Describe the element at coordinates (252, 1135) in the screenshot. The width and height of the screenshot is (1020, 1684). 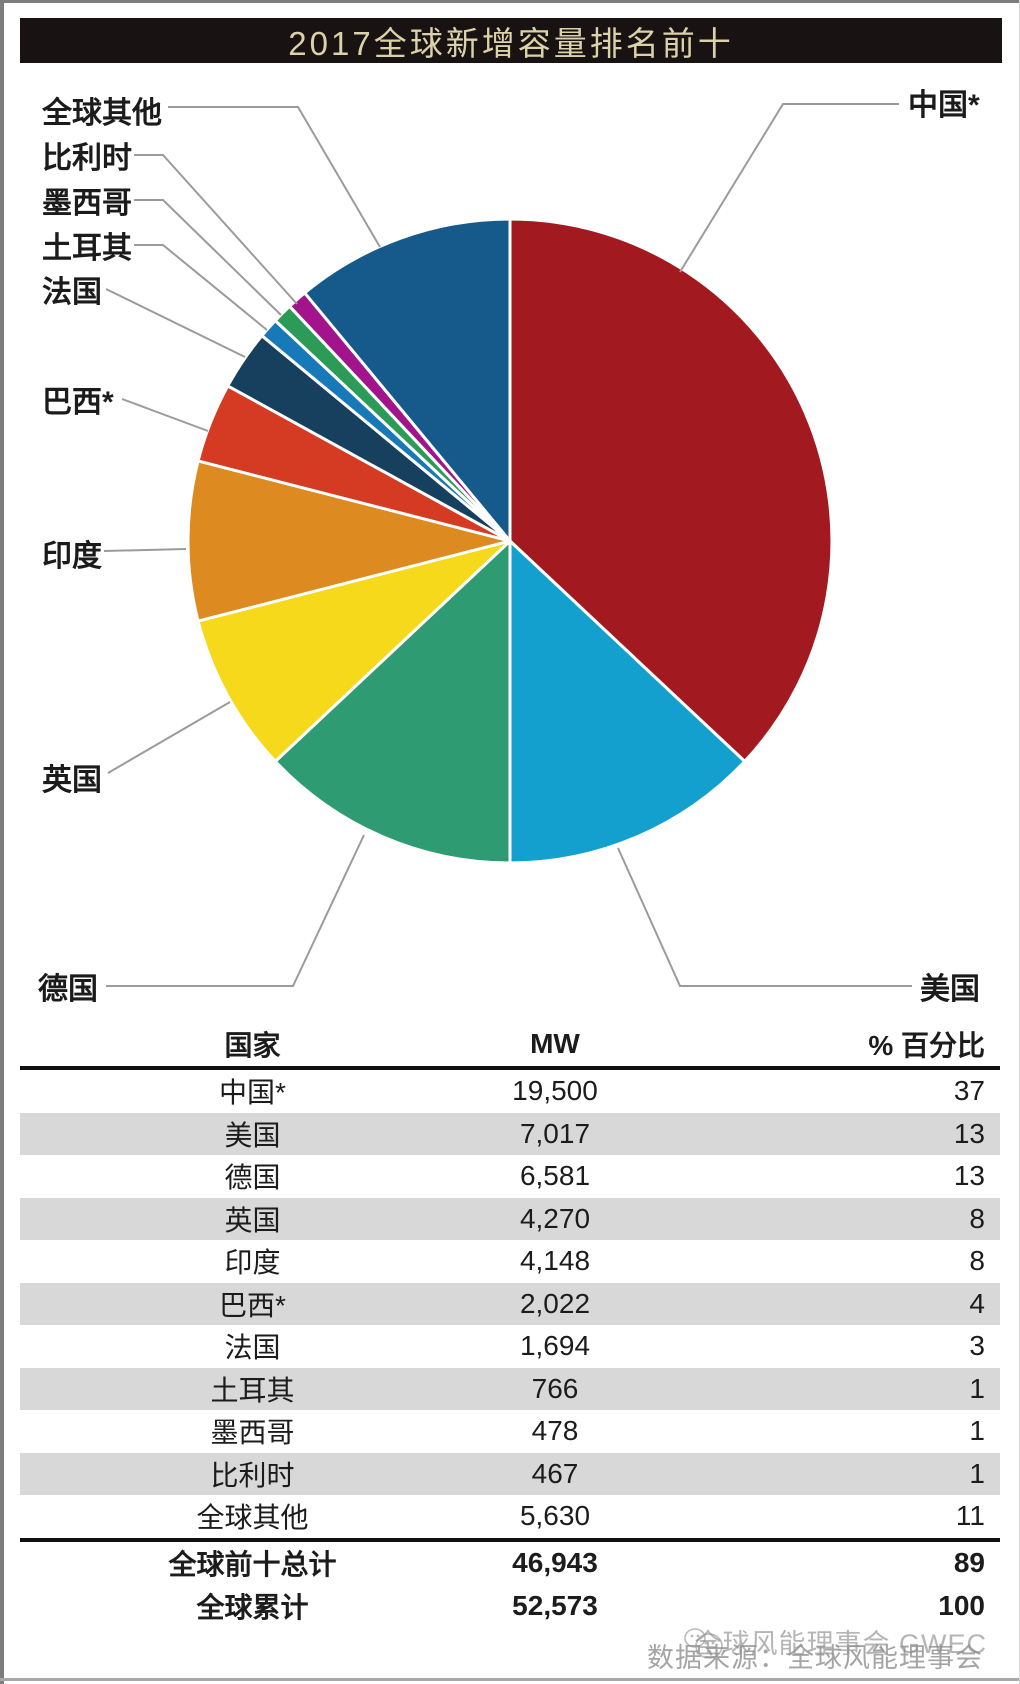
I see `cell-country: 美国` at that location.